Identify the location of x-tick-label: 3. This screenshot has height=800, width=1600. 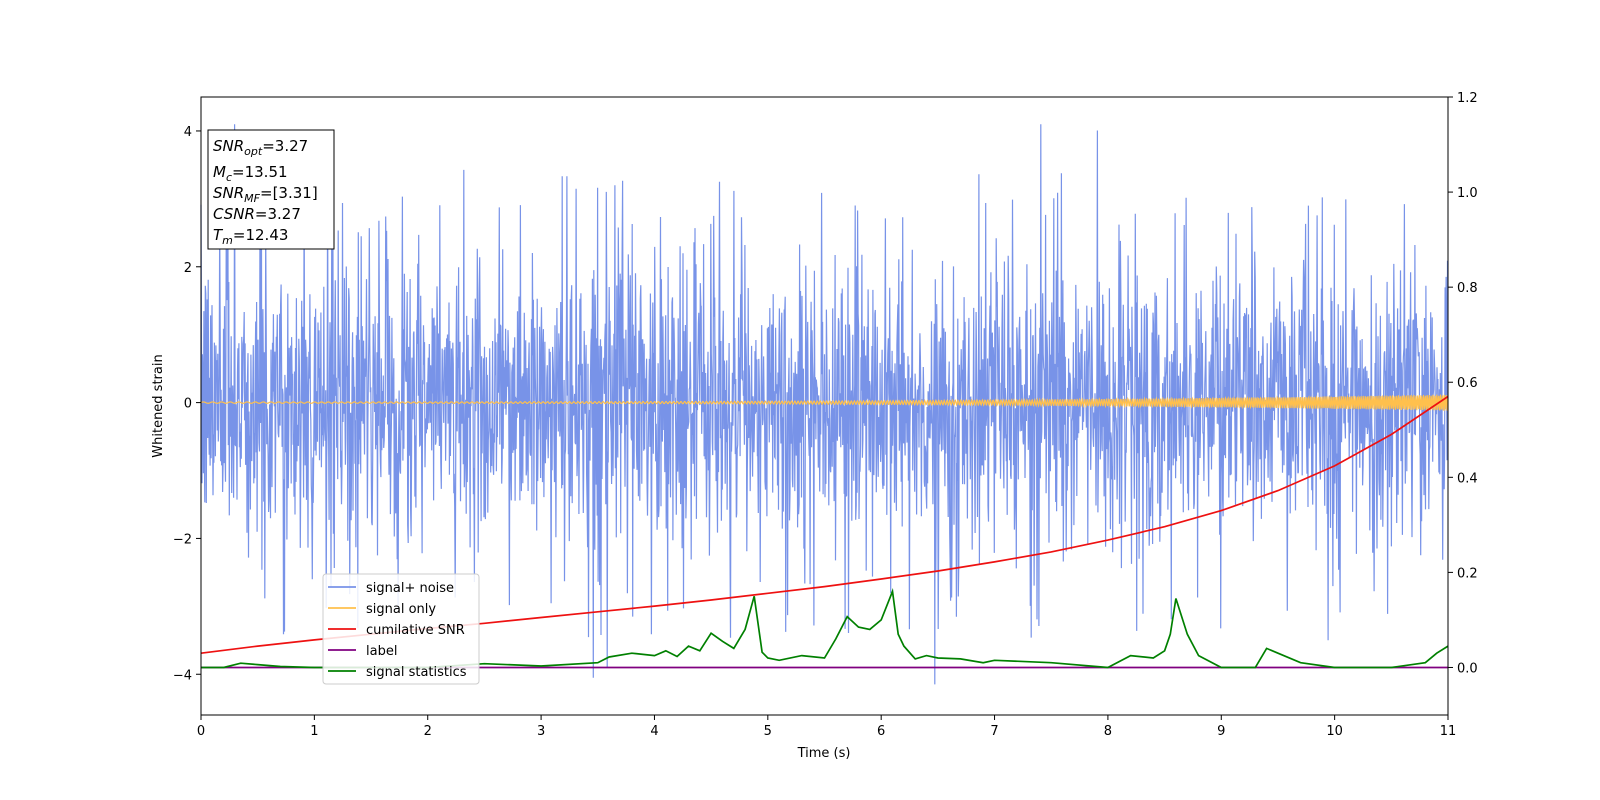
(541, 731).